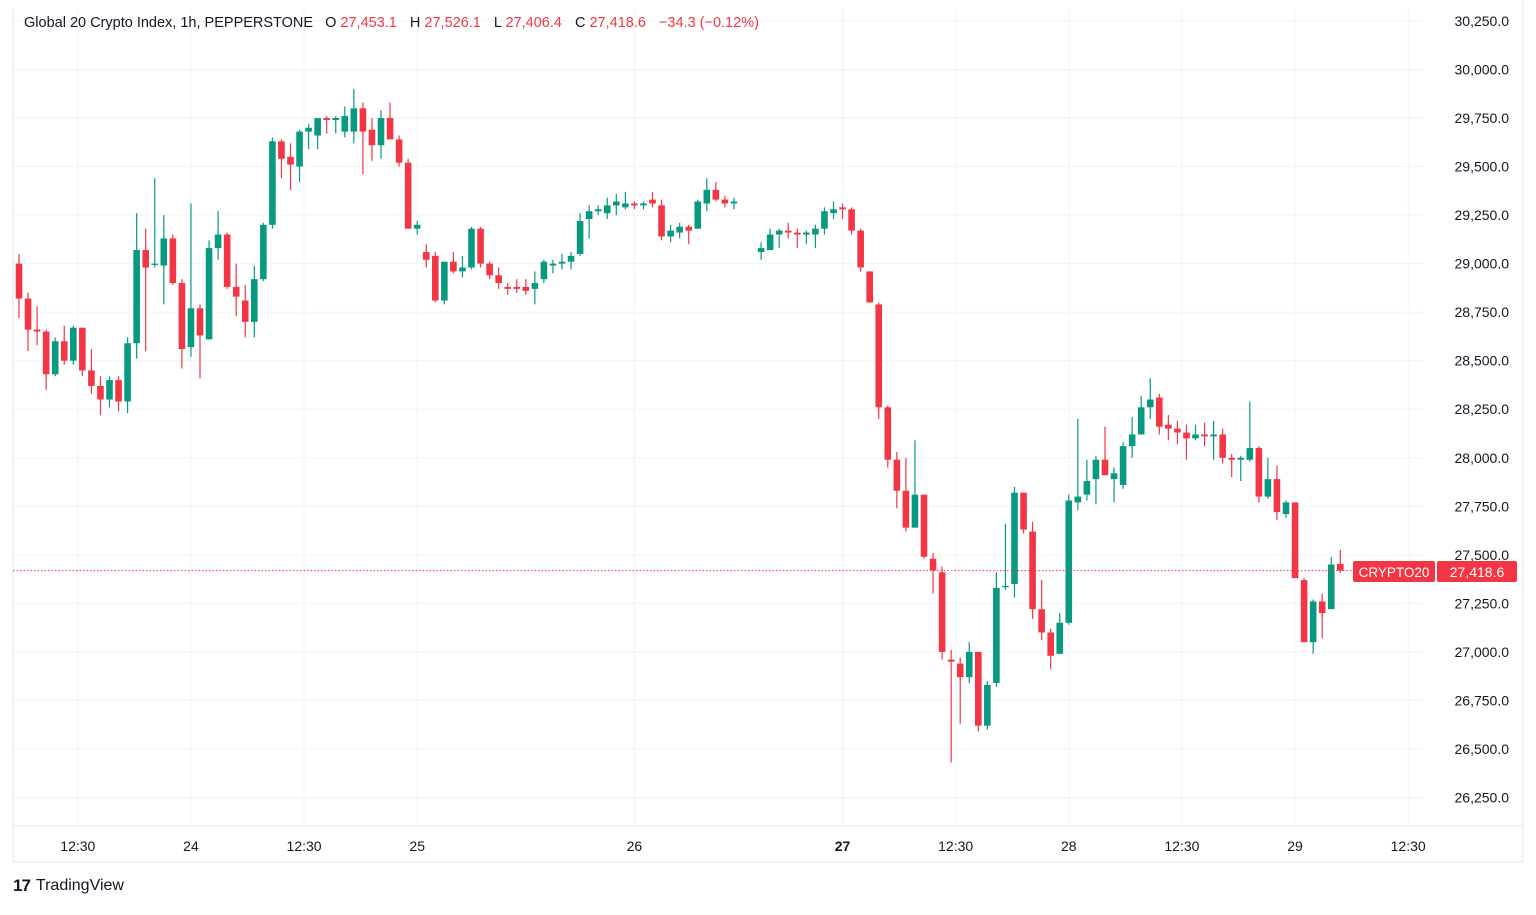 This screenshot has width=1536, height=915. I want to click on open-value: 27,453.1, so click(368, 23).